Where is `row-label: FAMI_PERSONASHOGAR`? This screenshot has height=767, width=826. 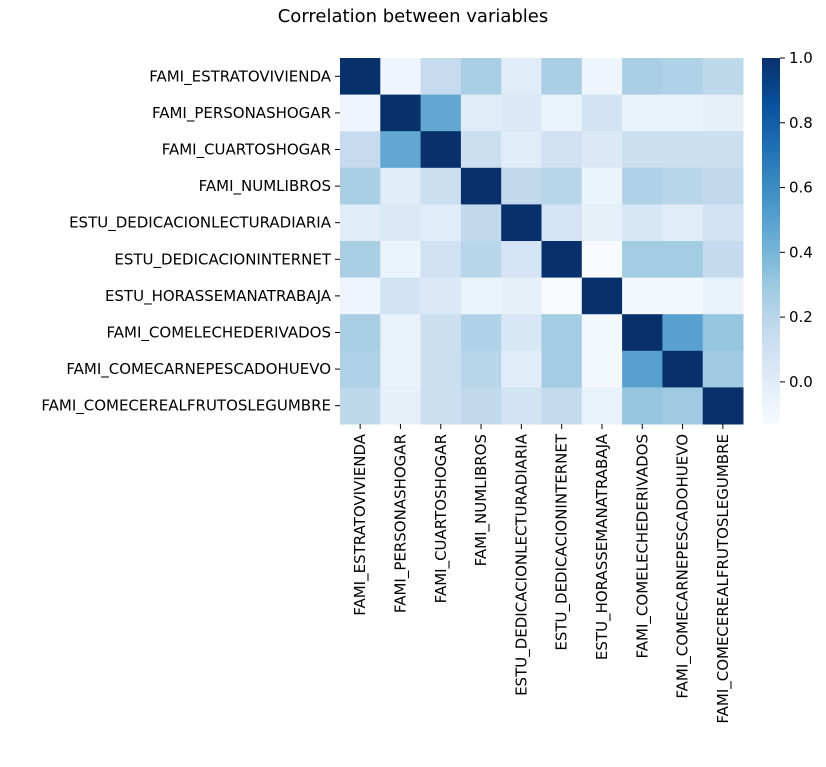
row-label: FAMI_PERSONASHOGAR is located at coordinates (241, 113).